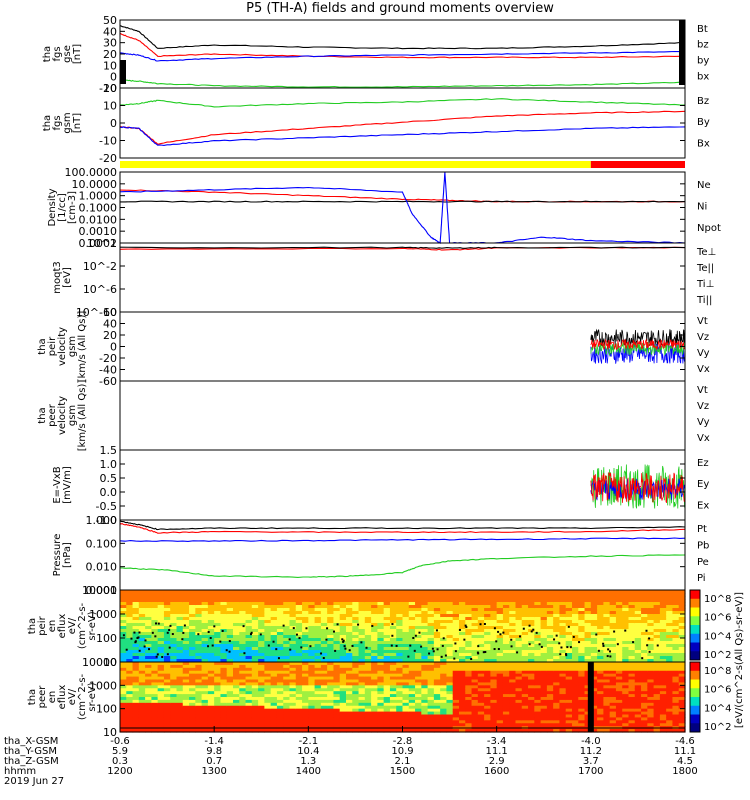  Describe the element at coordinates (98, 243) in the screenshot. I see `y-tick-label: 0.0001` at that location.